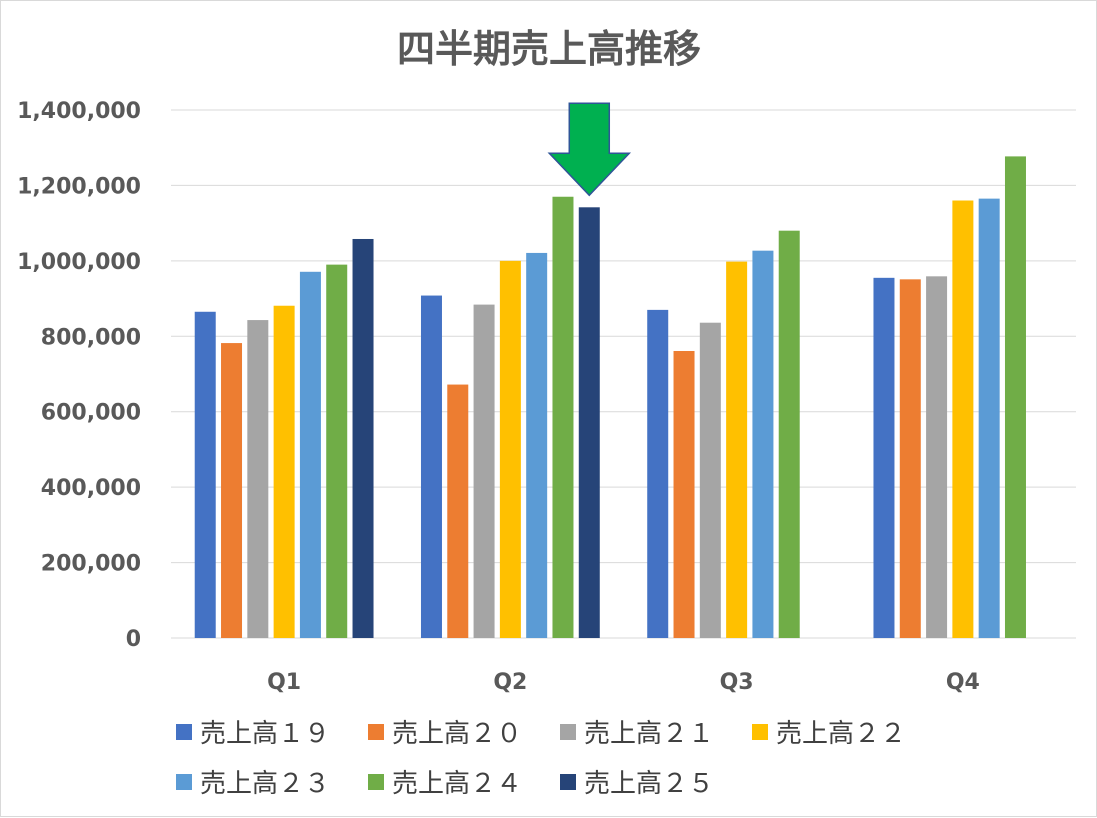 This screenshot has width=1097, height=818. I want to click on y-tick-label: 1,000,000, so click(79, 262).